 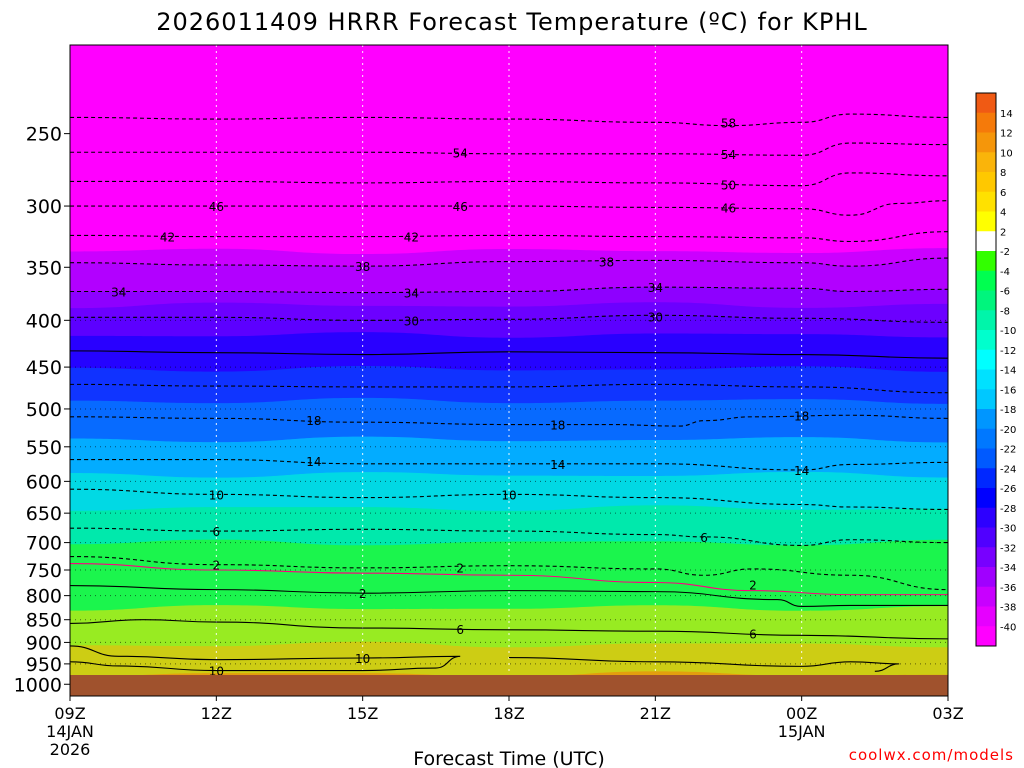 I want to click on time-tick-label: 03Z, so click(x=947, y=713).